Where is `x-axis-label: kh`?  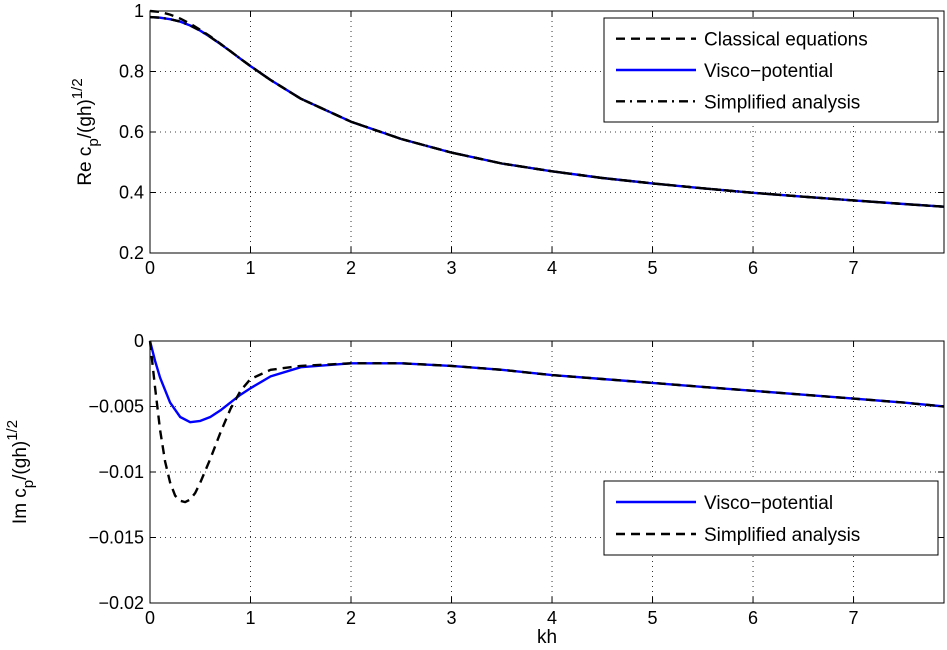
x-axis-label: kh is located at coordinates (547, 637).